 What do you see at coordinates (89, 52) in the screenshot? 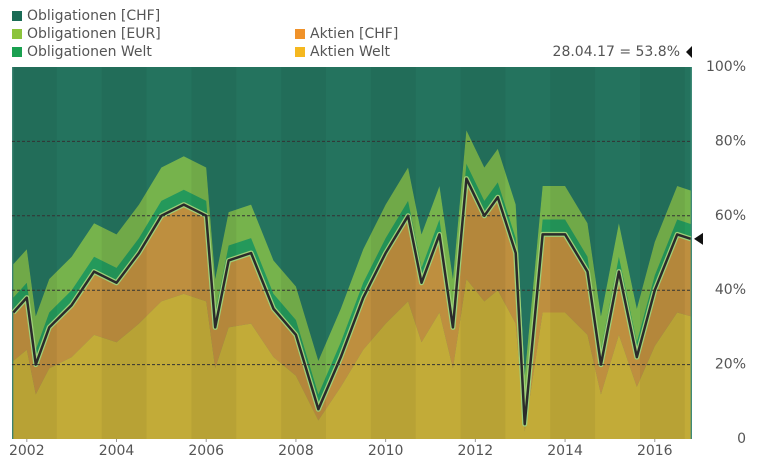
I see `legend-label: Obligationen Welt` at bounding box center [89, 52].